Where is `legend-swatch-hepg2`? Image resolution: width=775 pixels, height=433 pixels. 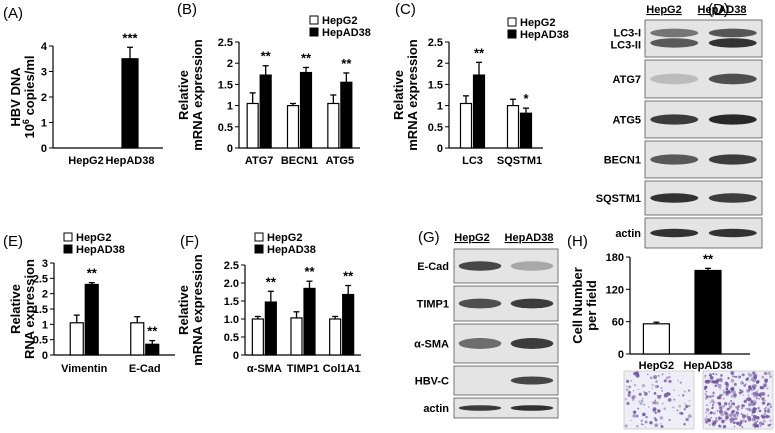
legend-swatch-hepg2 is located at coordinates (314, 20).